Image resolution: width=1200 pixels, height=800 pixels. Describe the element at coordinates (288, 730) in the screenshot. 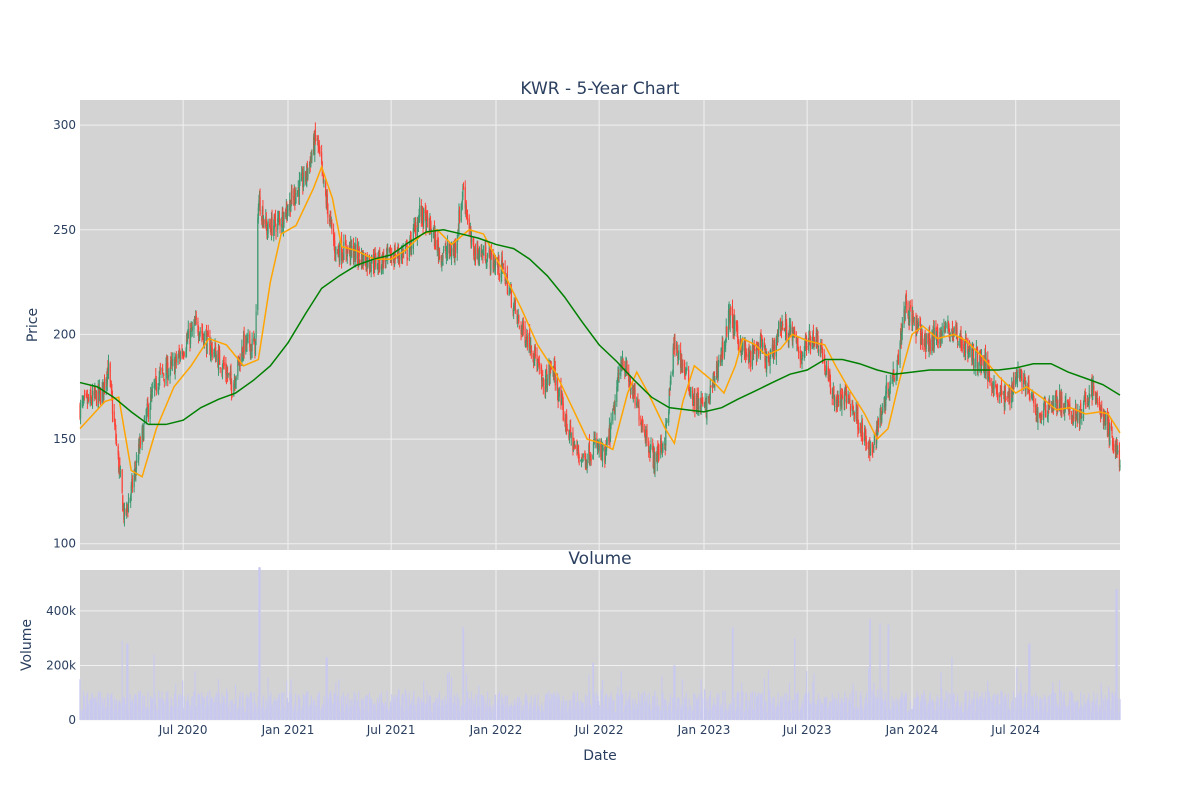

I see `date-x-tick-label: Jan 2021` at that location.